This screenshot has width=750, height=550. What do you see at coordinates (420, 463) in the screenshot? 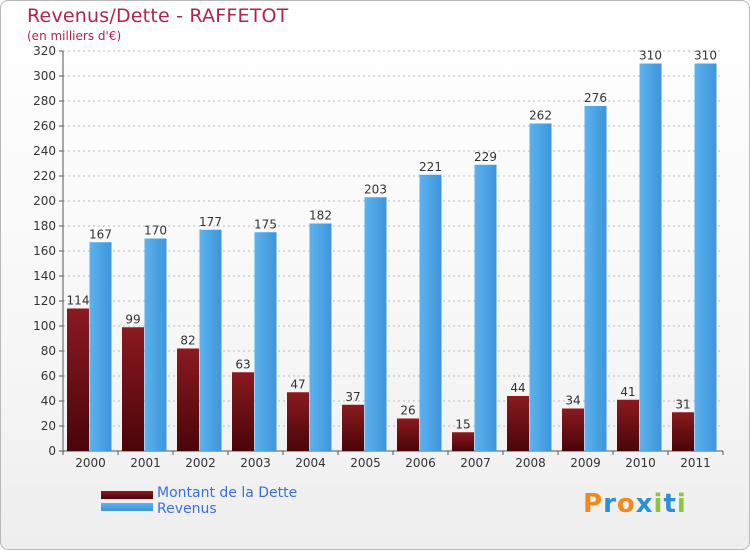
I see `x-tick-label: 2006` at bounding box center [420, 463].